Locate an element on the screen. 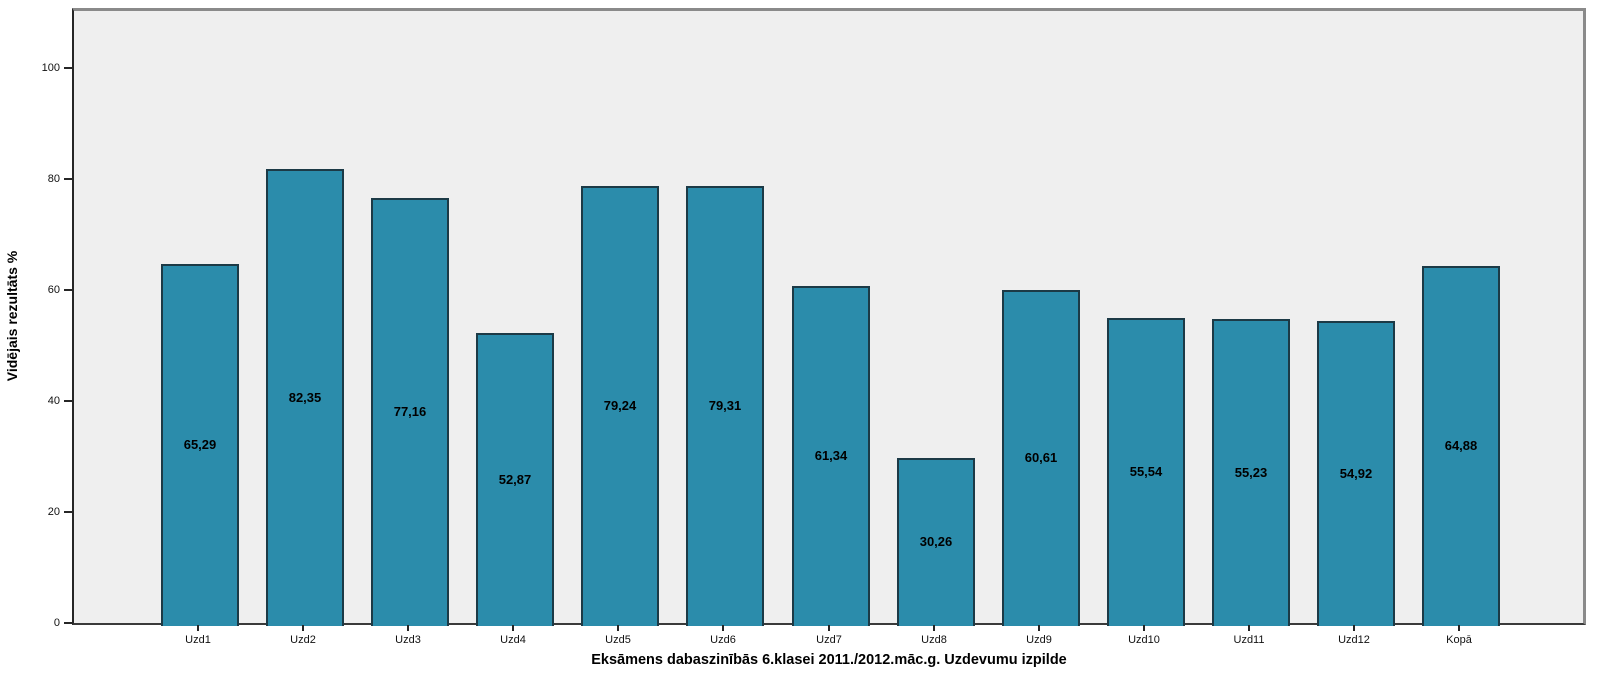 This screenshot has height=700, width=1600. bar-value-label-Uzd7: 61,34 is located at coordinates (831, 455).